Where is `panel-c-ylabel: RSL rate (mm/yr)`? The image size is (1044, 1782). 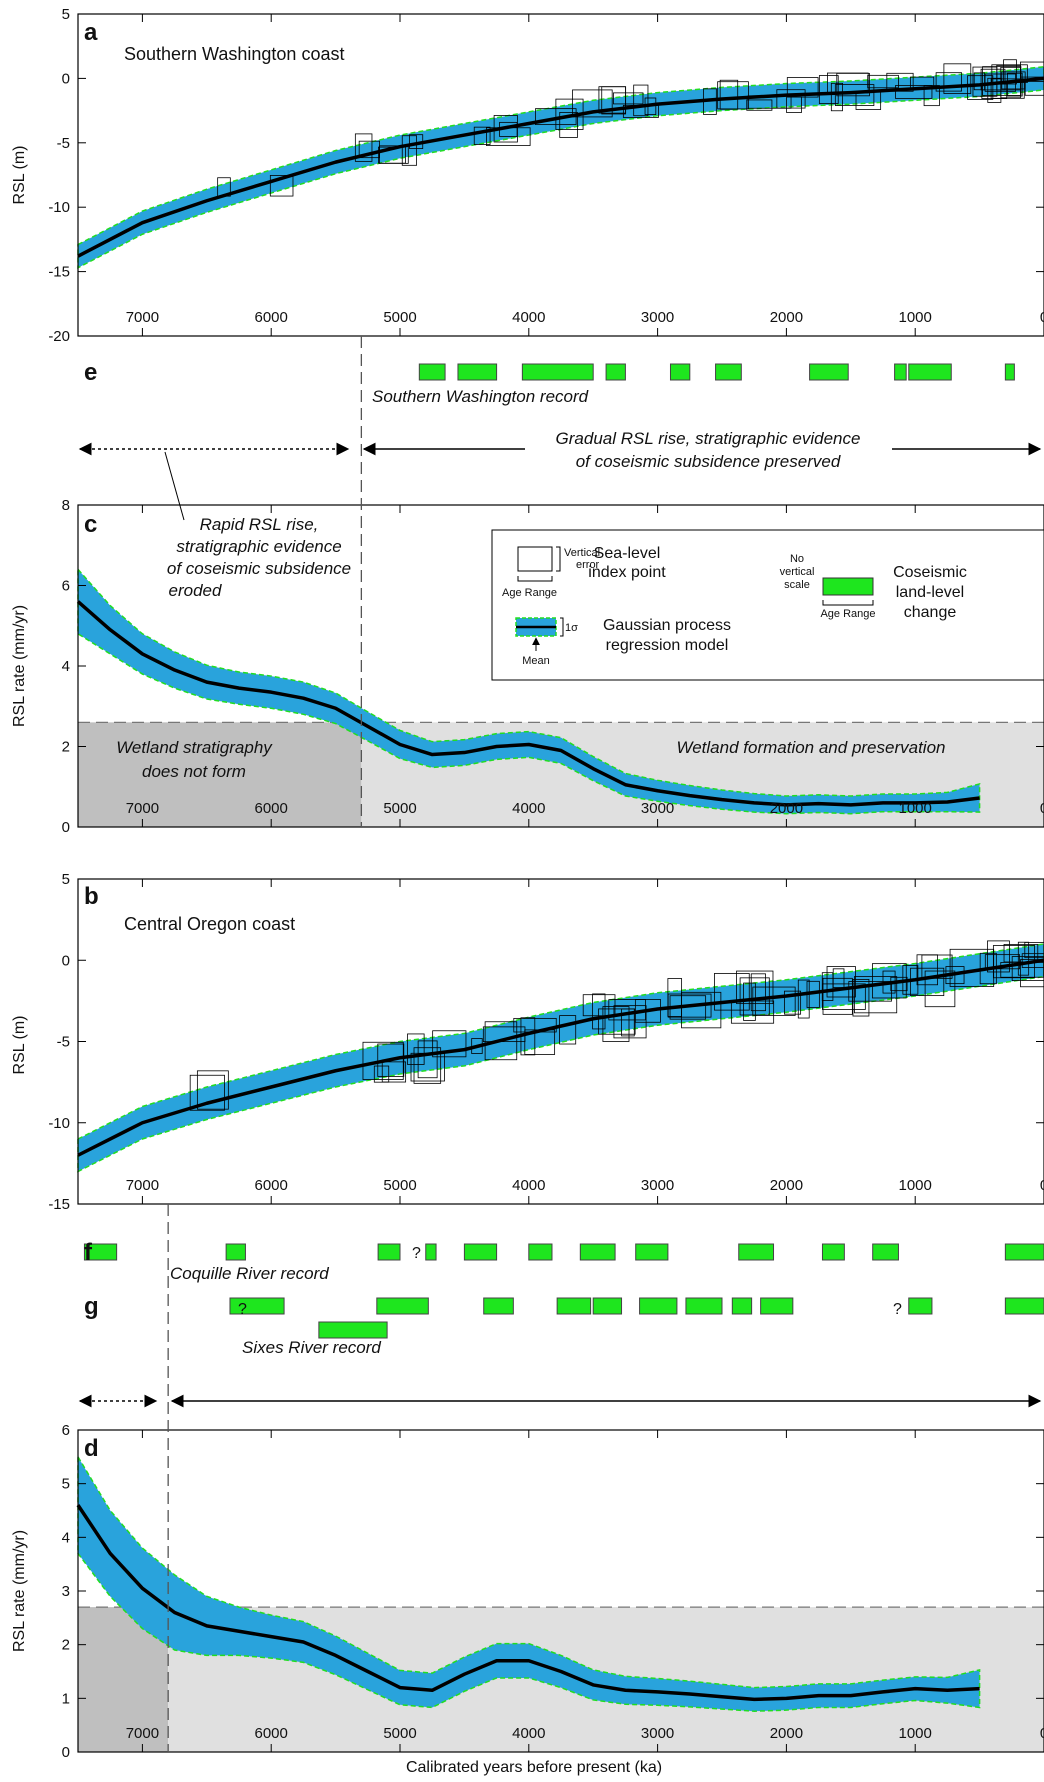
panel-c-ylabel: RSL rate (mm/yr) is located at coordinates (19, 666).